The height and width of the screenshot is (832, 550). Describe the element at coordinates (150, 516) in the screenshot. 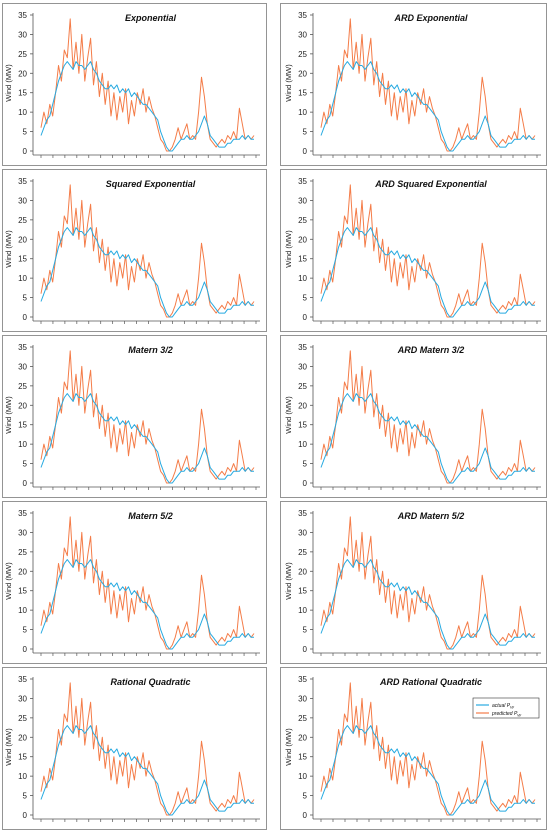

I see `chart-title: Matern 5/2` at that location.